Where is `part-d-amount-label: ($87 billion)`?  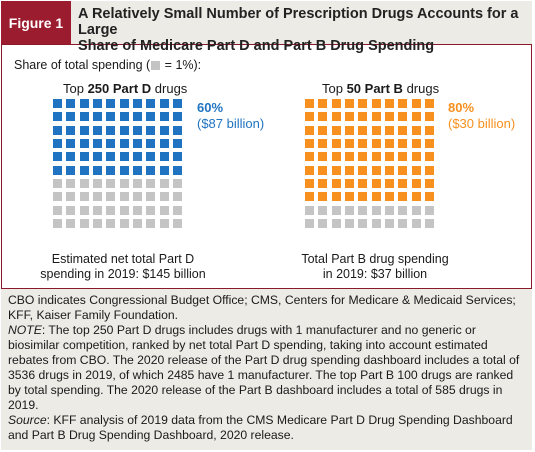
part-d-amount-label: ($87 billion) is located at coordinates (231, 123).